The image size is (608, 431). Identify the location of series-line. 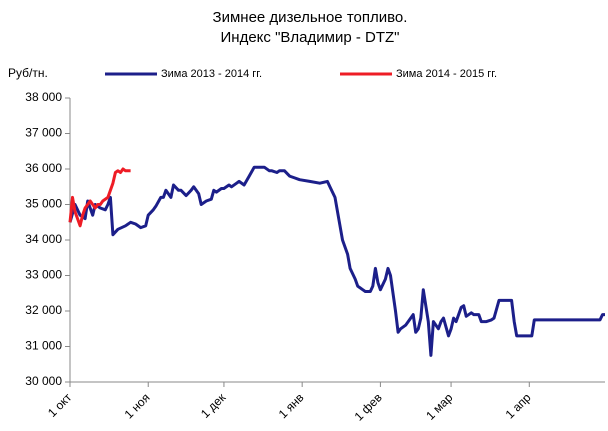
(99, 197).